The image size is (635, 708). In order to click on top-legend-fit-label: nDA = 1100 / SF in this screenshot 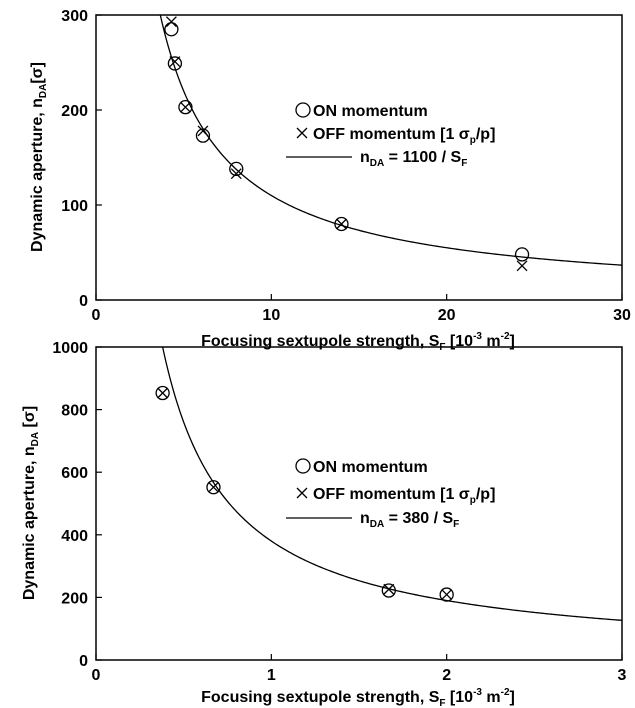, I will do `click(413, 159)`.